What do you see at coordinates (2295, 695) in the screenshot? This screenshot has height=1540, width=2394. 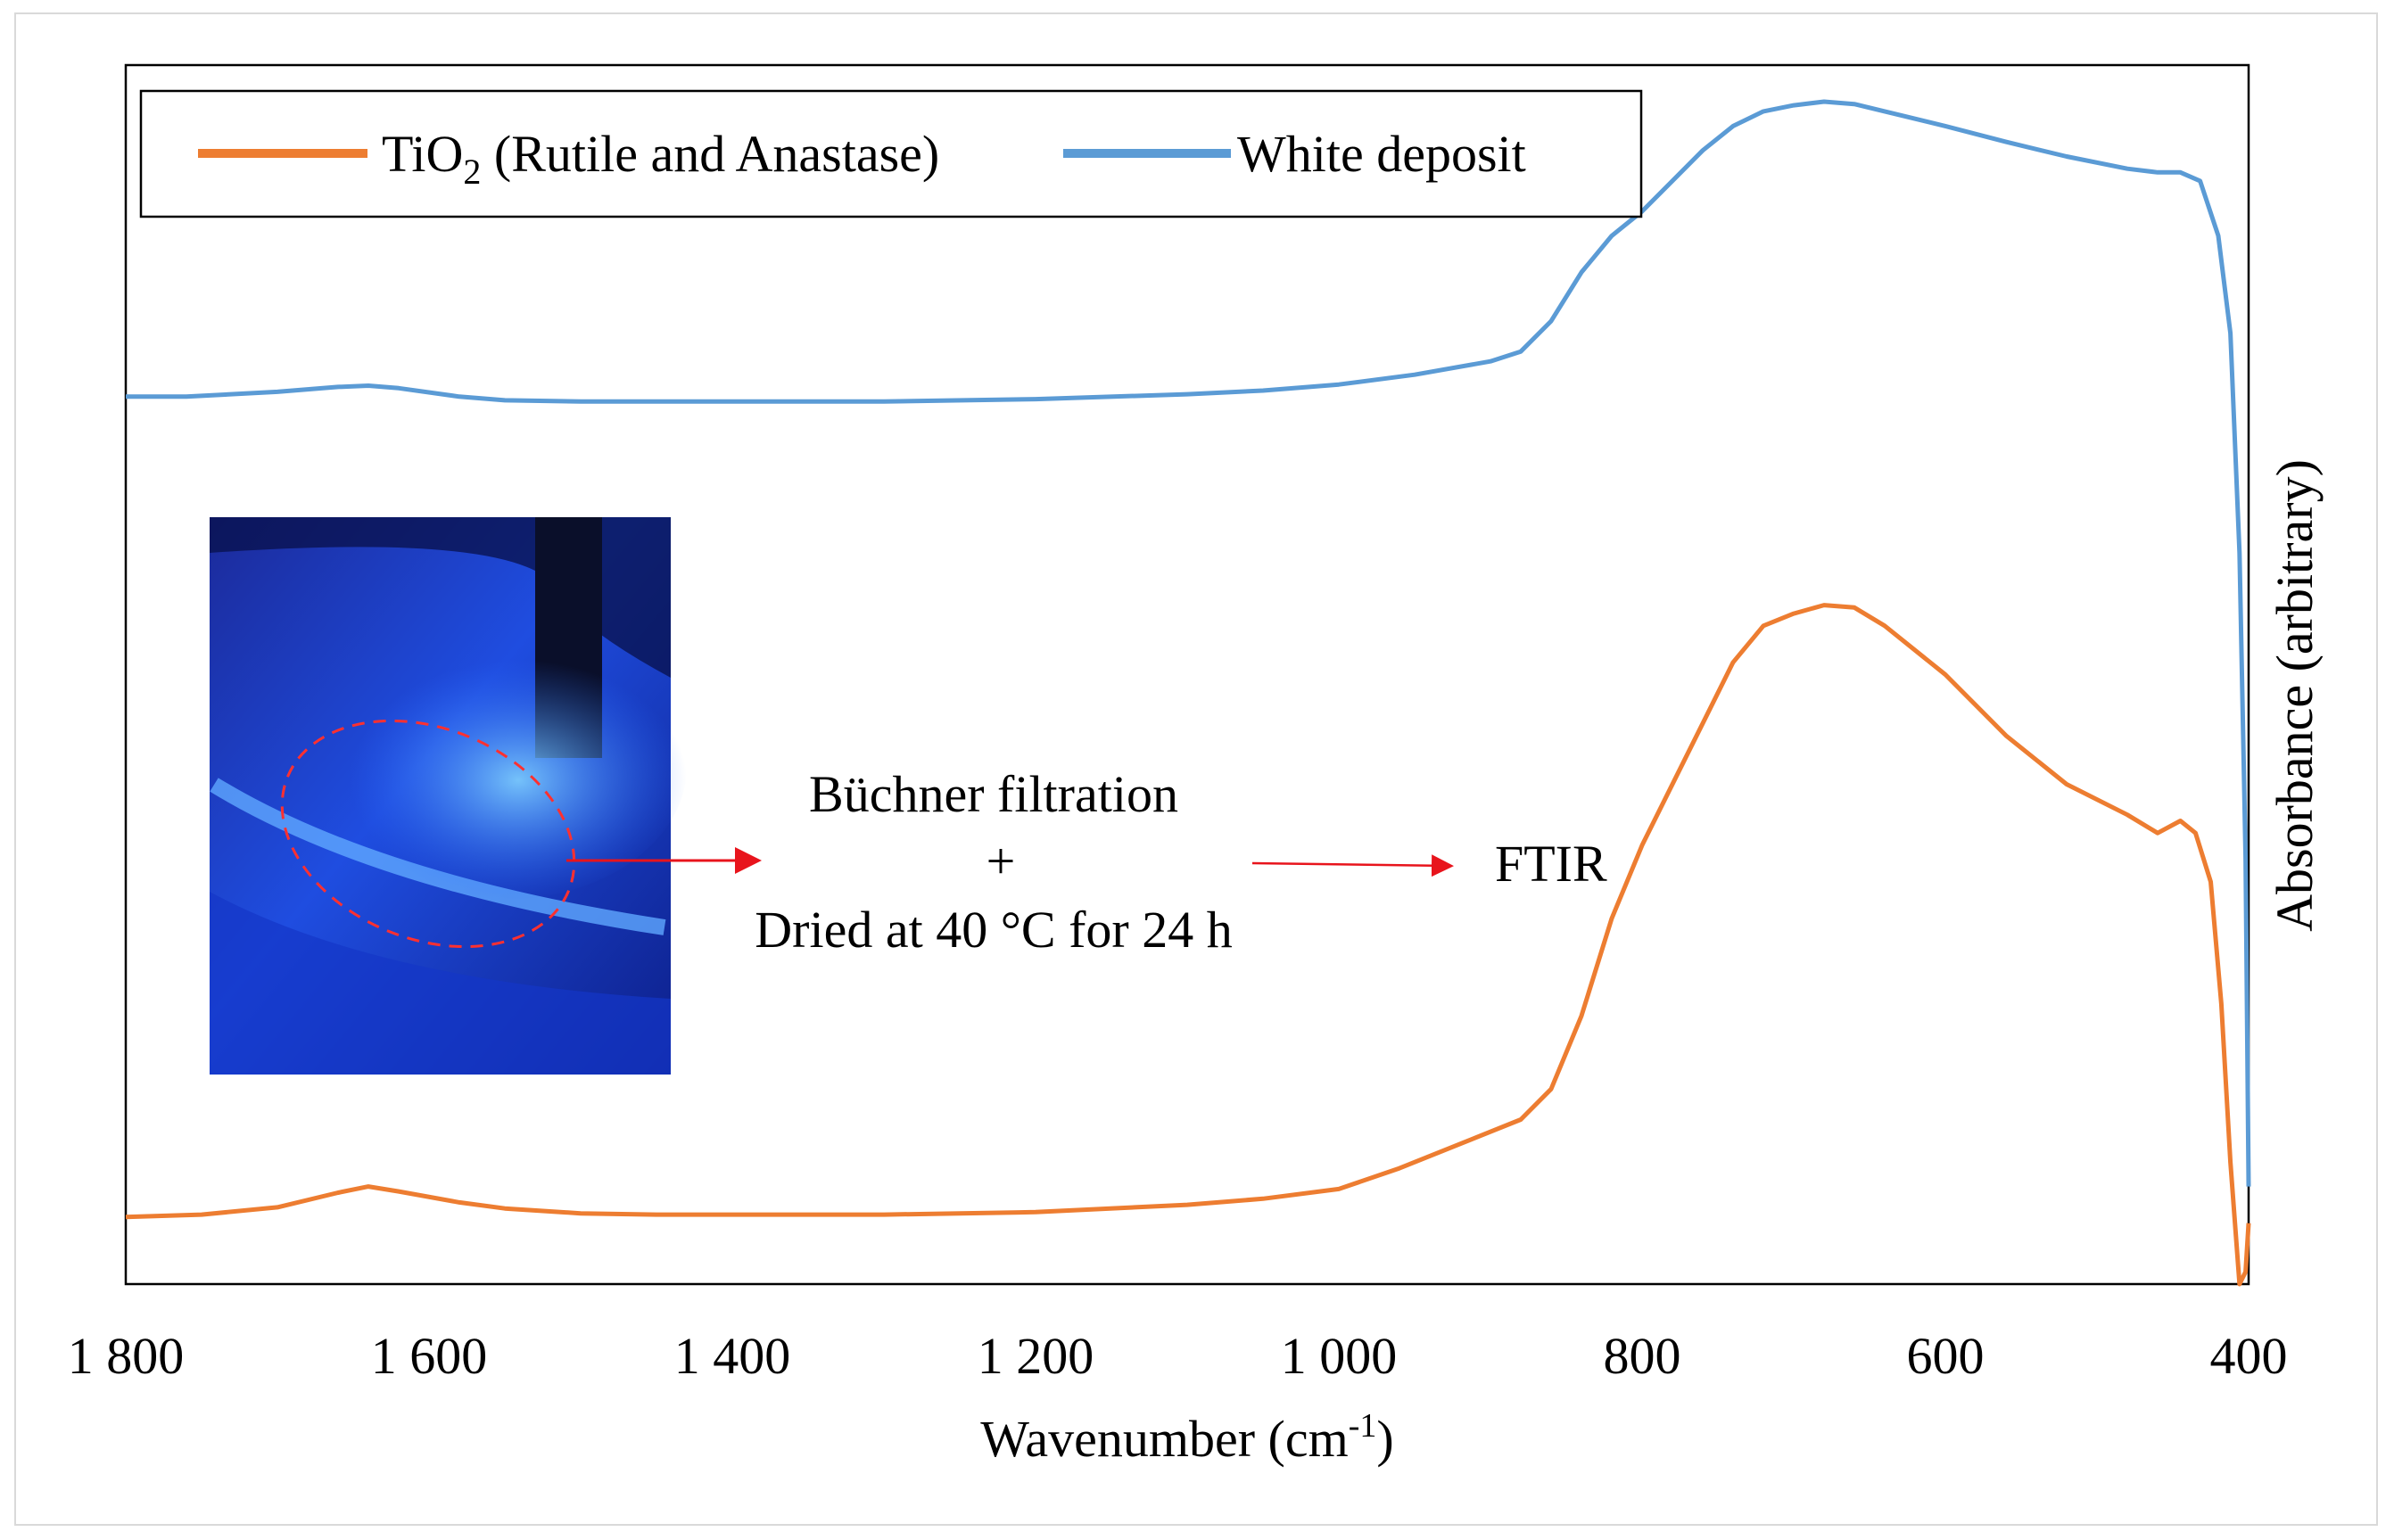 I see `y-axis-title: Absorbance (arbitrary)` at bounding box center [2295, 695].